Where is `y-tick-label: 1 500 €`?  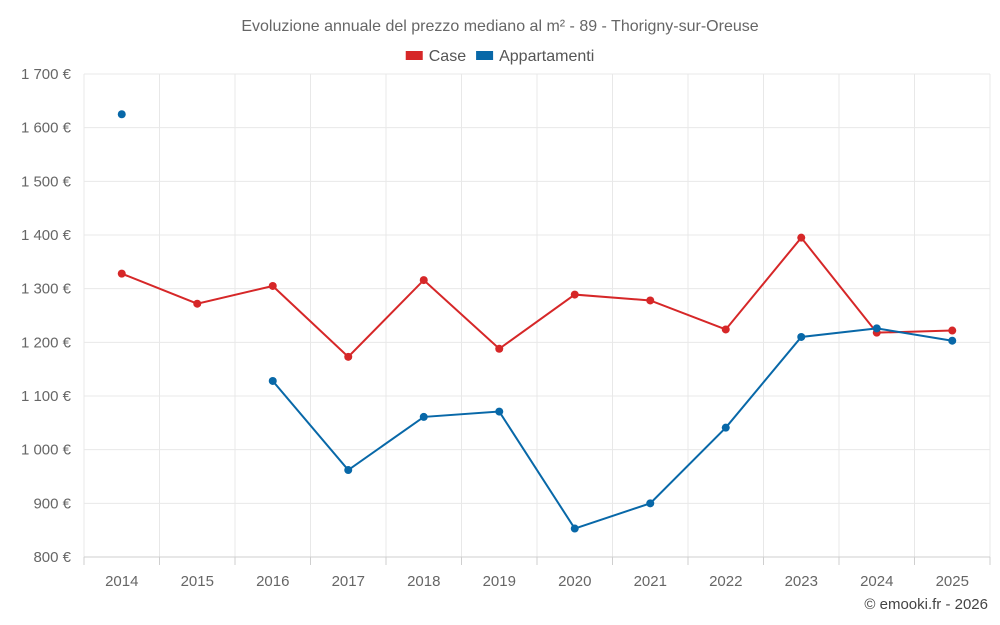 y-tick-label: 1 500 € is located at coordinates (46, 181).